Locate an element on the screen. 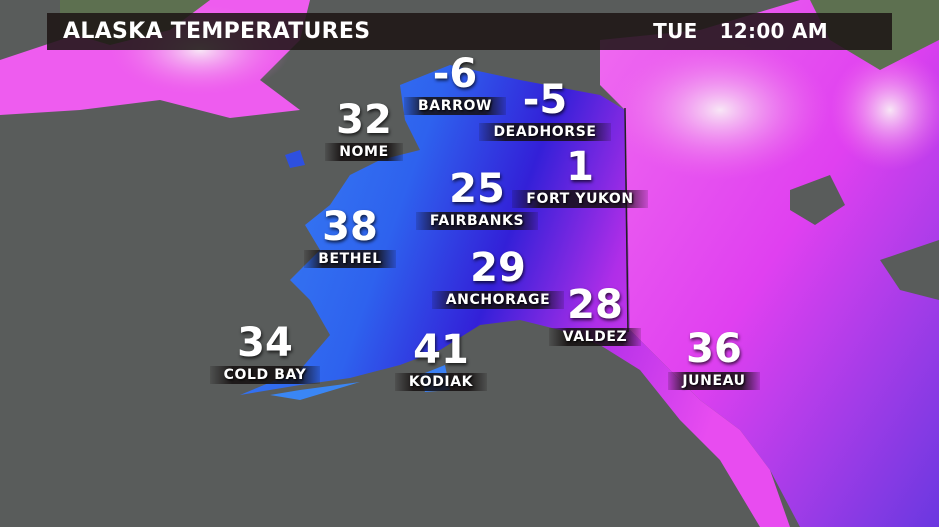 This screenshot has width=939, height=527. city-name: DEADHORSE is located at coordinates (545, 132).